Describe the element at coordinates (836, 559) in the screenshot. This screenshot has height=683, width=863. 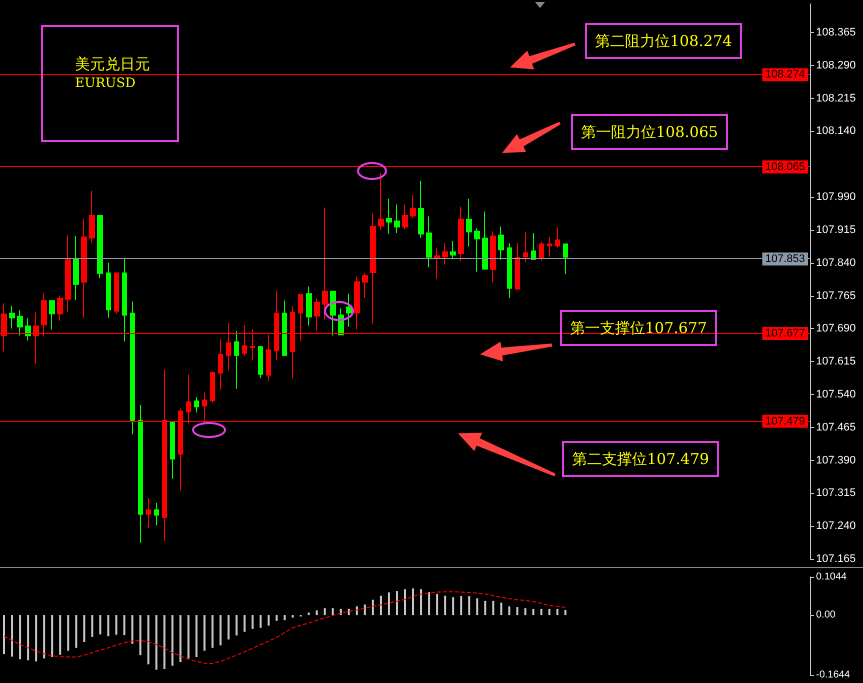
I see `y-tick-label: 107.165` at that location.